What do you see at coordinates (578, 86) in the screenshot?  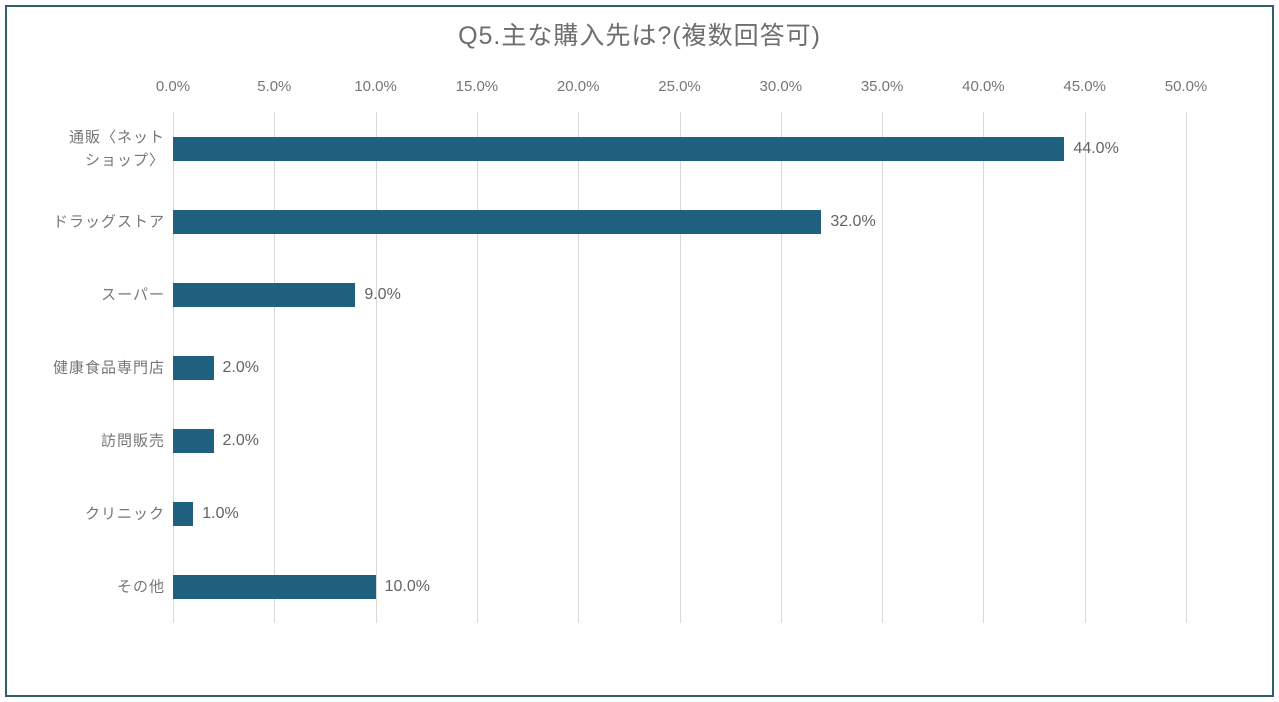 I see `x-tick-label: 20.0%` at bounding box center [578, 86].